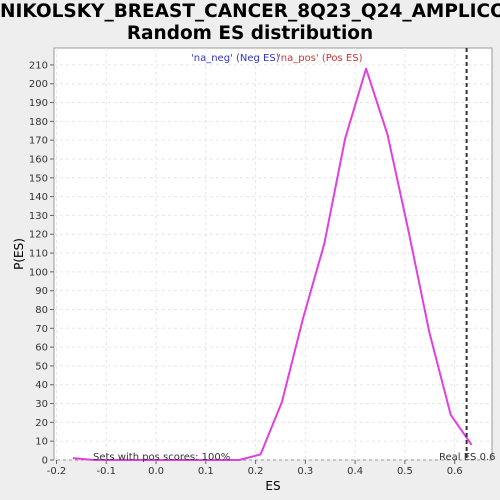 This screenshot has width=500, height=500. What do you see at coordinates (41, 366) in the screenshot?
I see `y-tick-label: 50` at bounding box center [41, 366].